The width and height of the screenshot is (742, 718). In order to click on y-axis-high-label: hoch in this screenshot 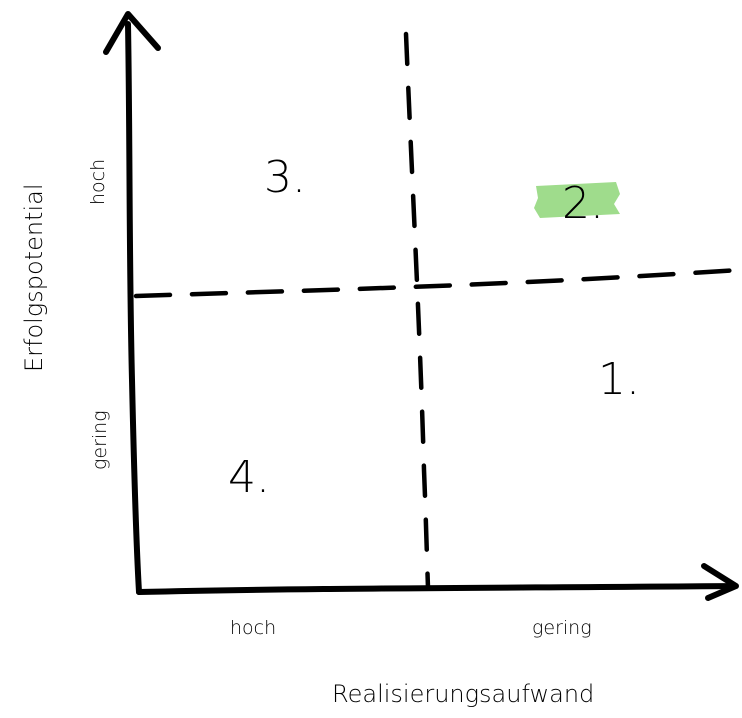, I will do `click(98, 182)`.